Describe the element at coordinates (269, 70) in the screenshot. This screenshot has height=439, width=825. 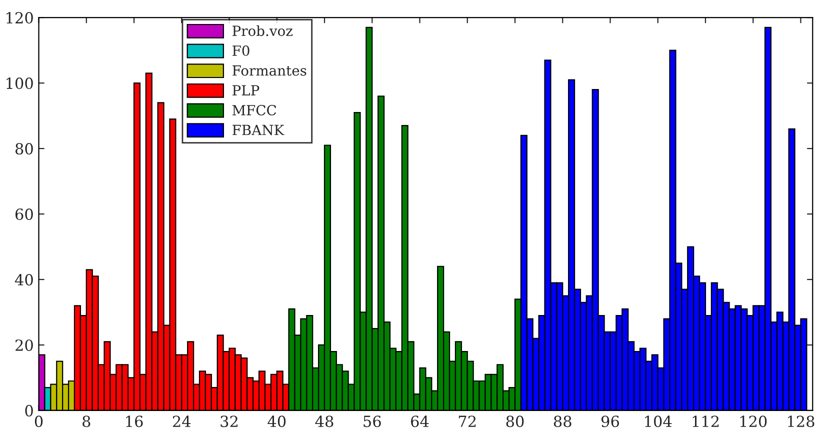
I see `legend-label: Formantes` at that location.